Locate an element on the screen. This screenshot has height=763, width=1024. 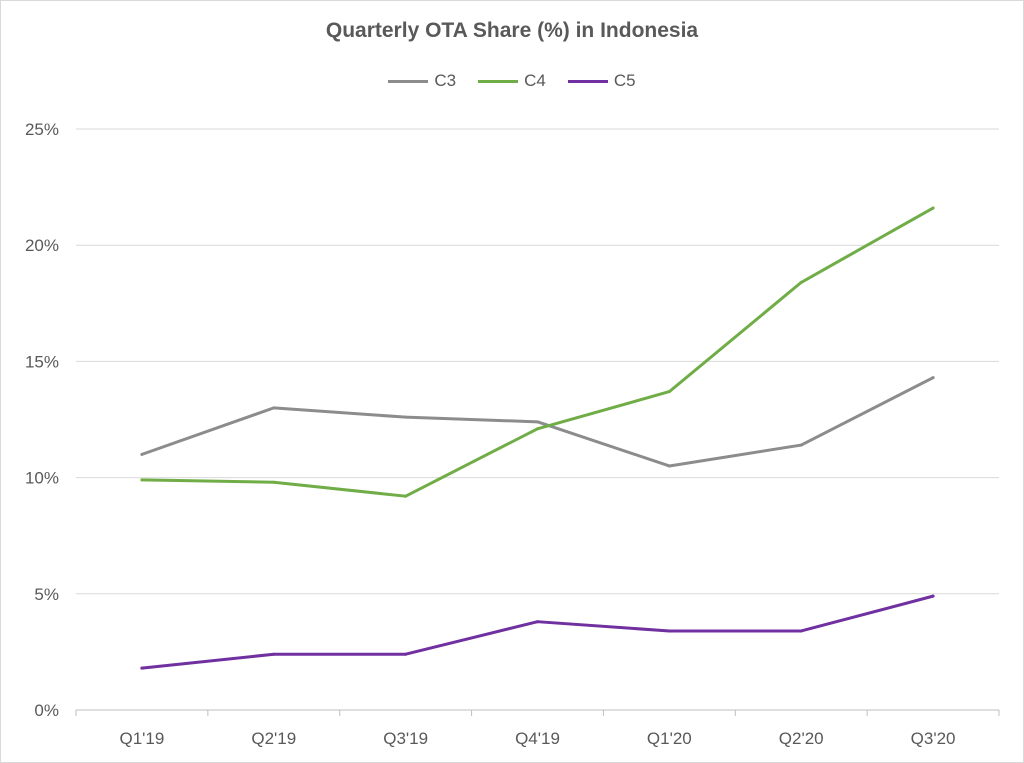
legend: C3 C4 C5 is located at coordinates (512, 81).